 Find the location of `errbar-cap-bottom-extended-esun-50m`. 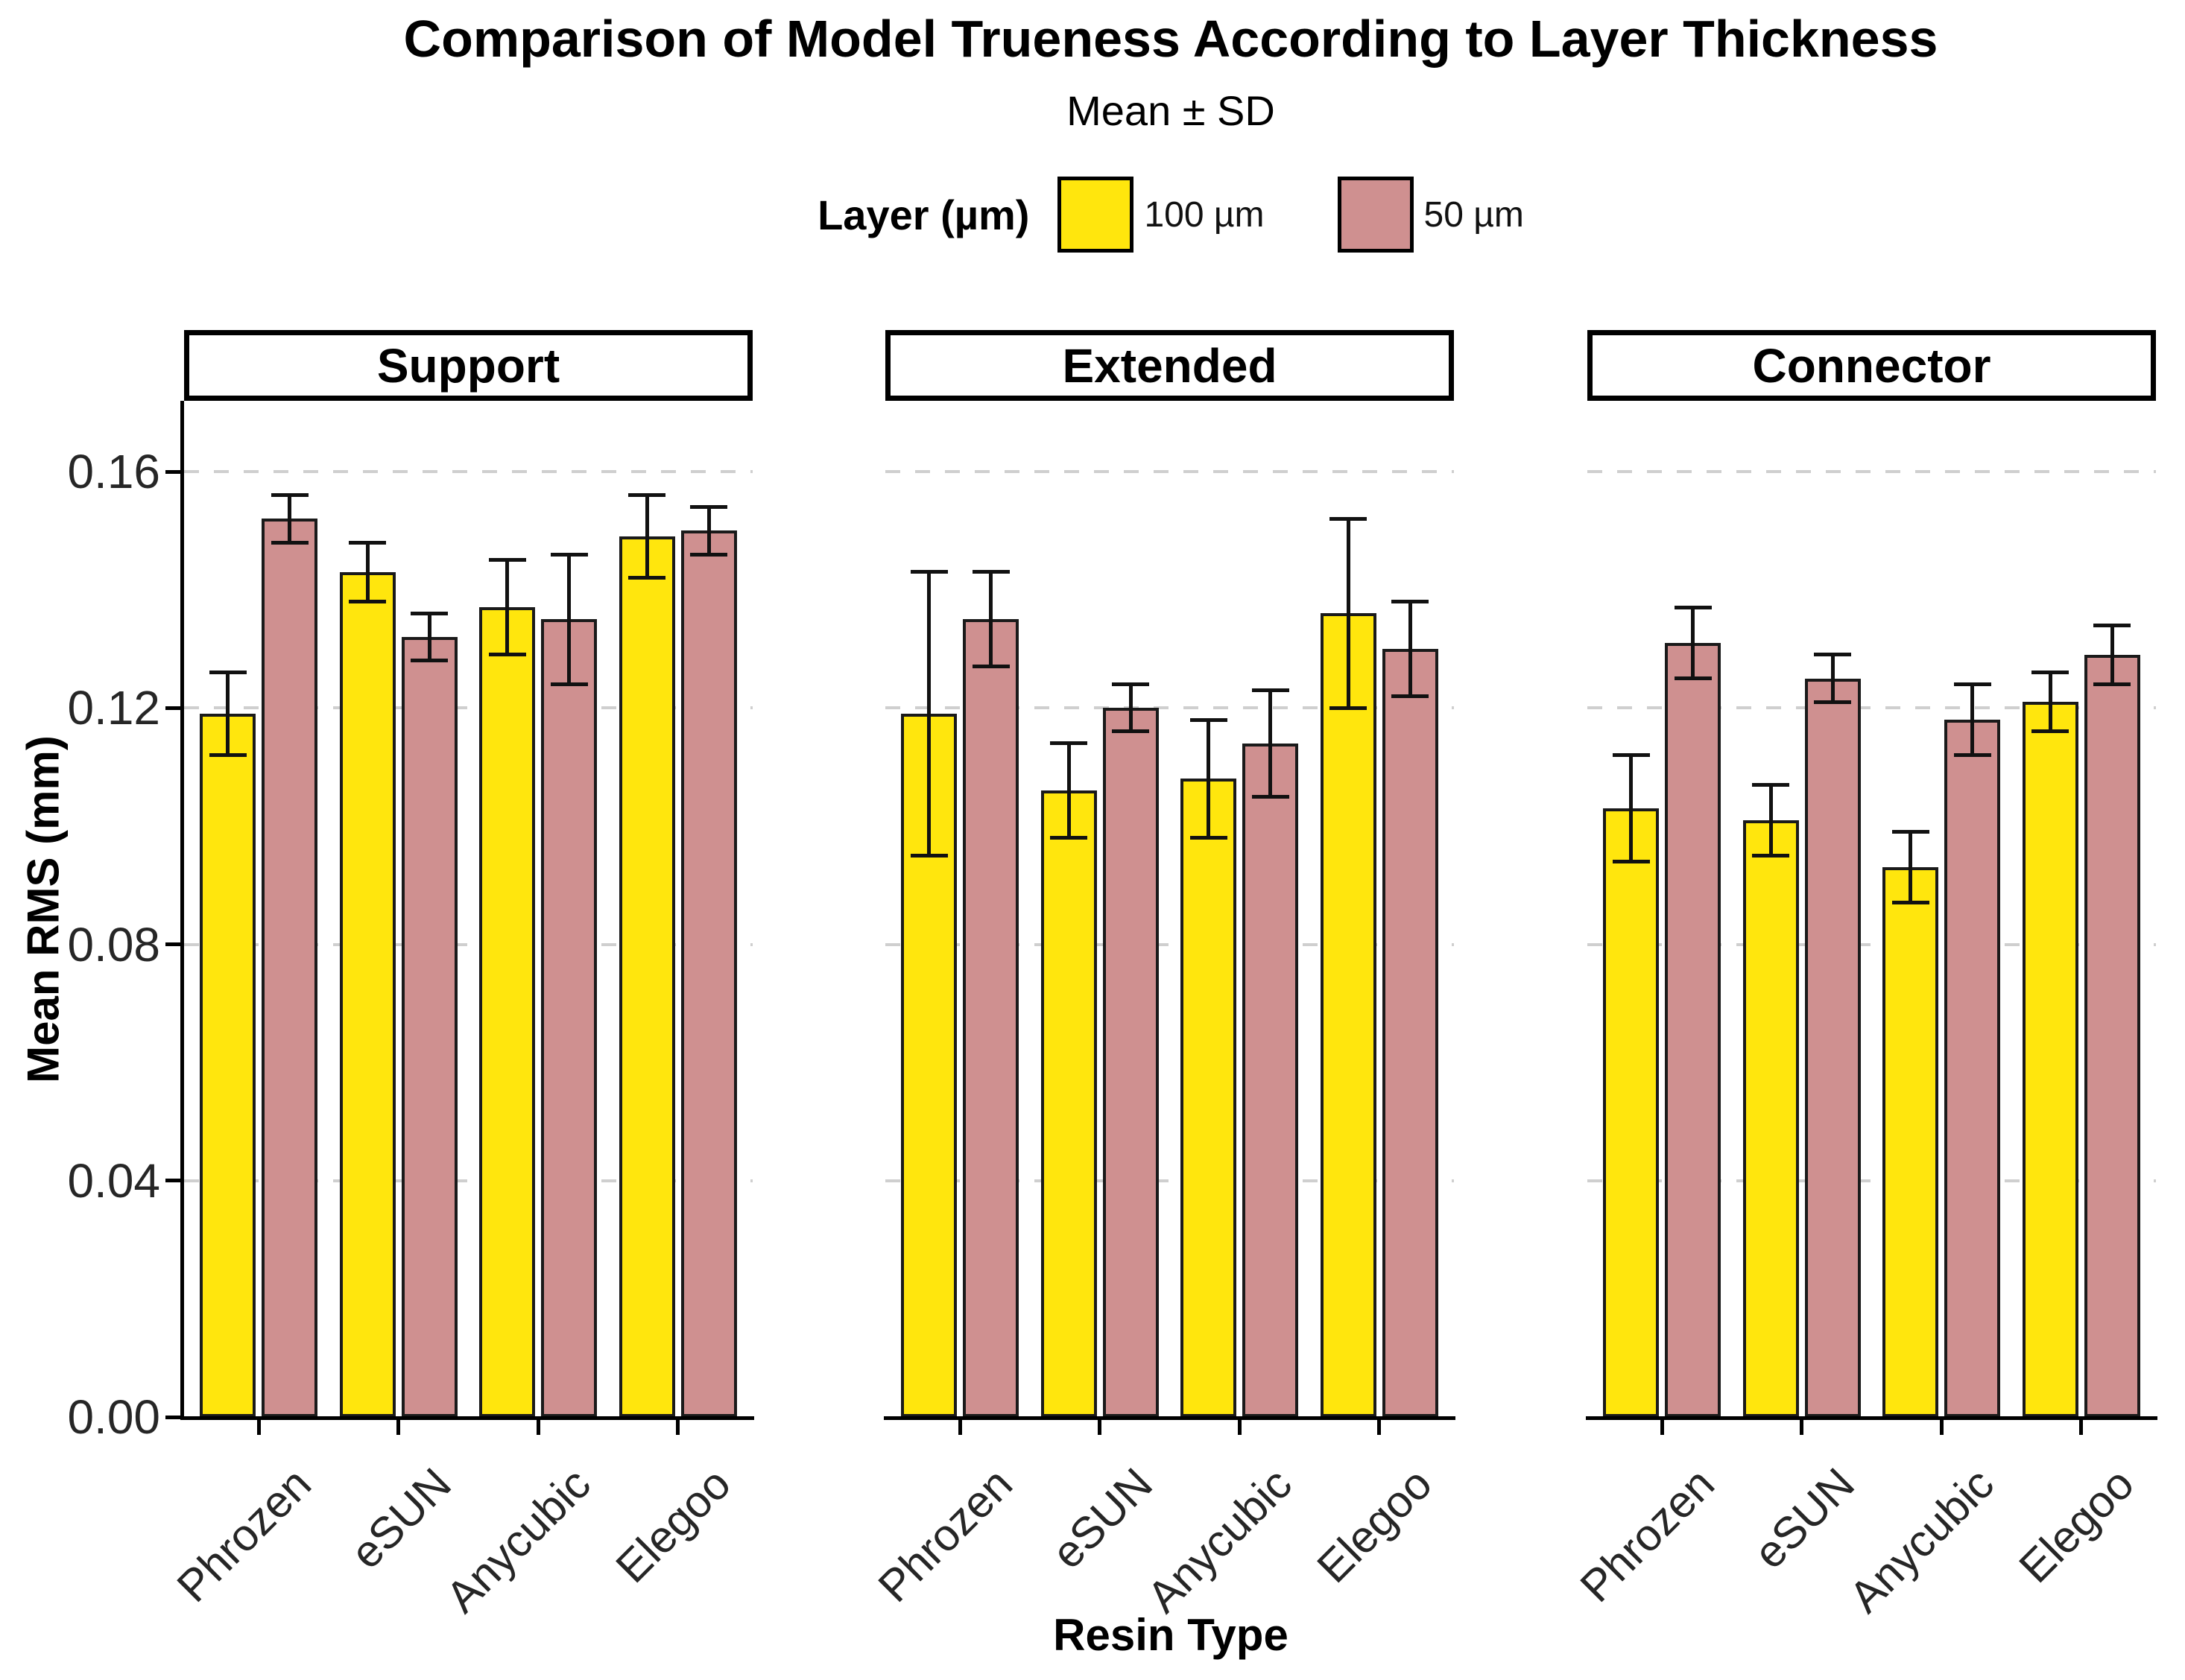

errbar-cap-bottom-extended-esun-50m is located at coordinates (1131, 731).